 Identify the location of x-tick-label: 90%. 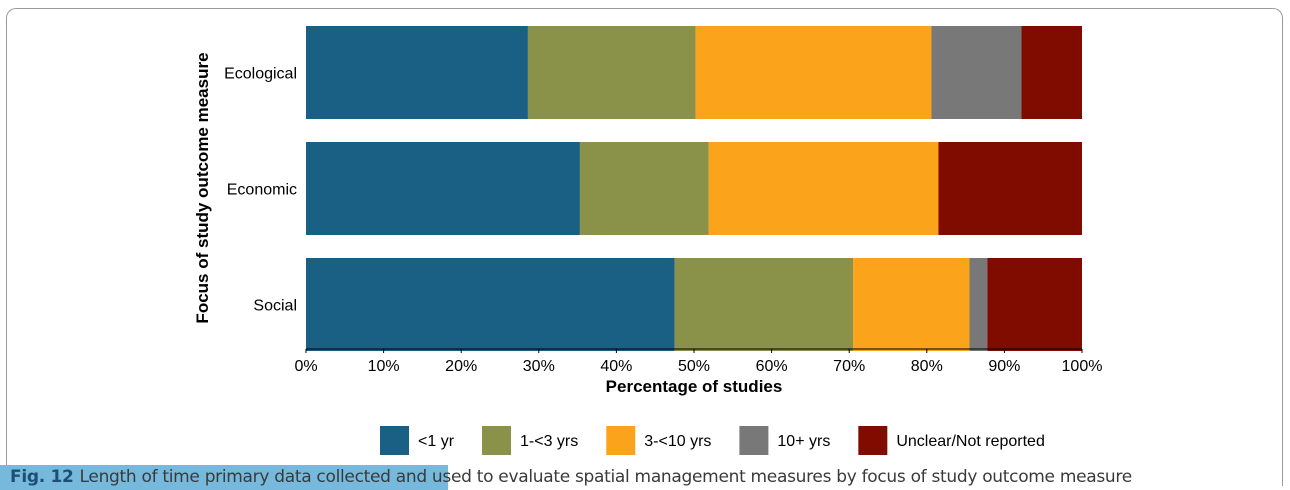
(1004, 366).